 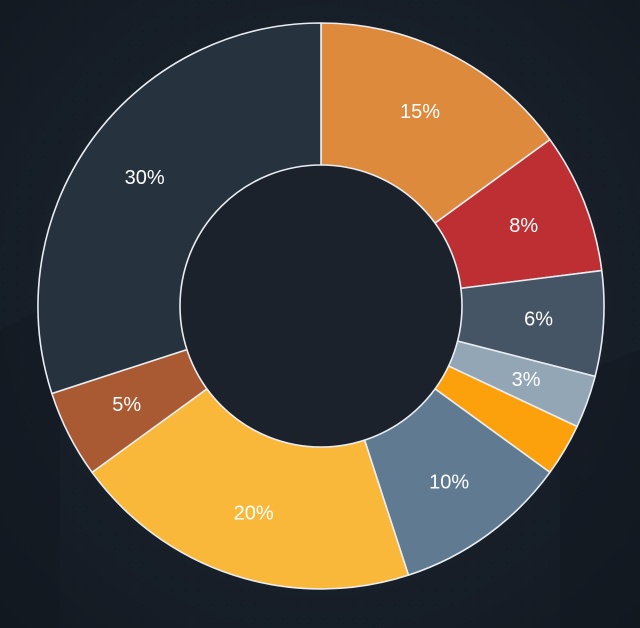 What do you see at coordinates (145, 178) in the screenshot?
I see `slice-label-9: 30%` at bounding box center [145, 178].